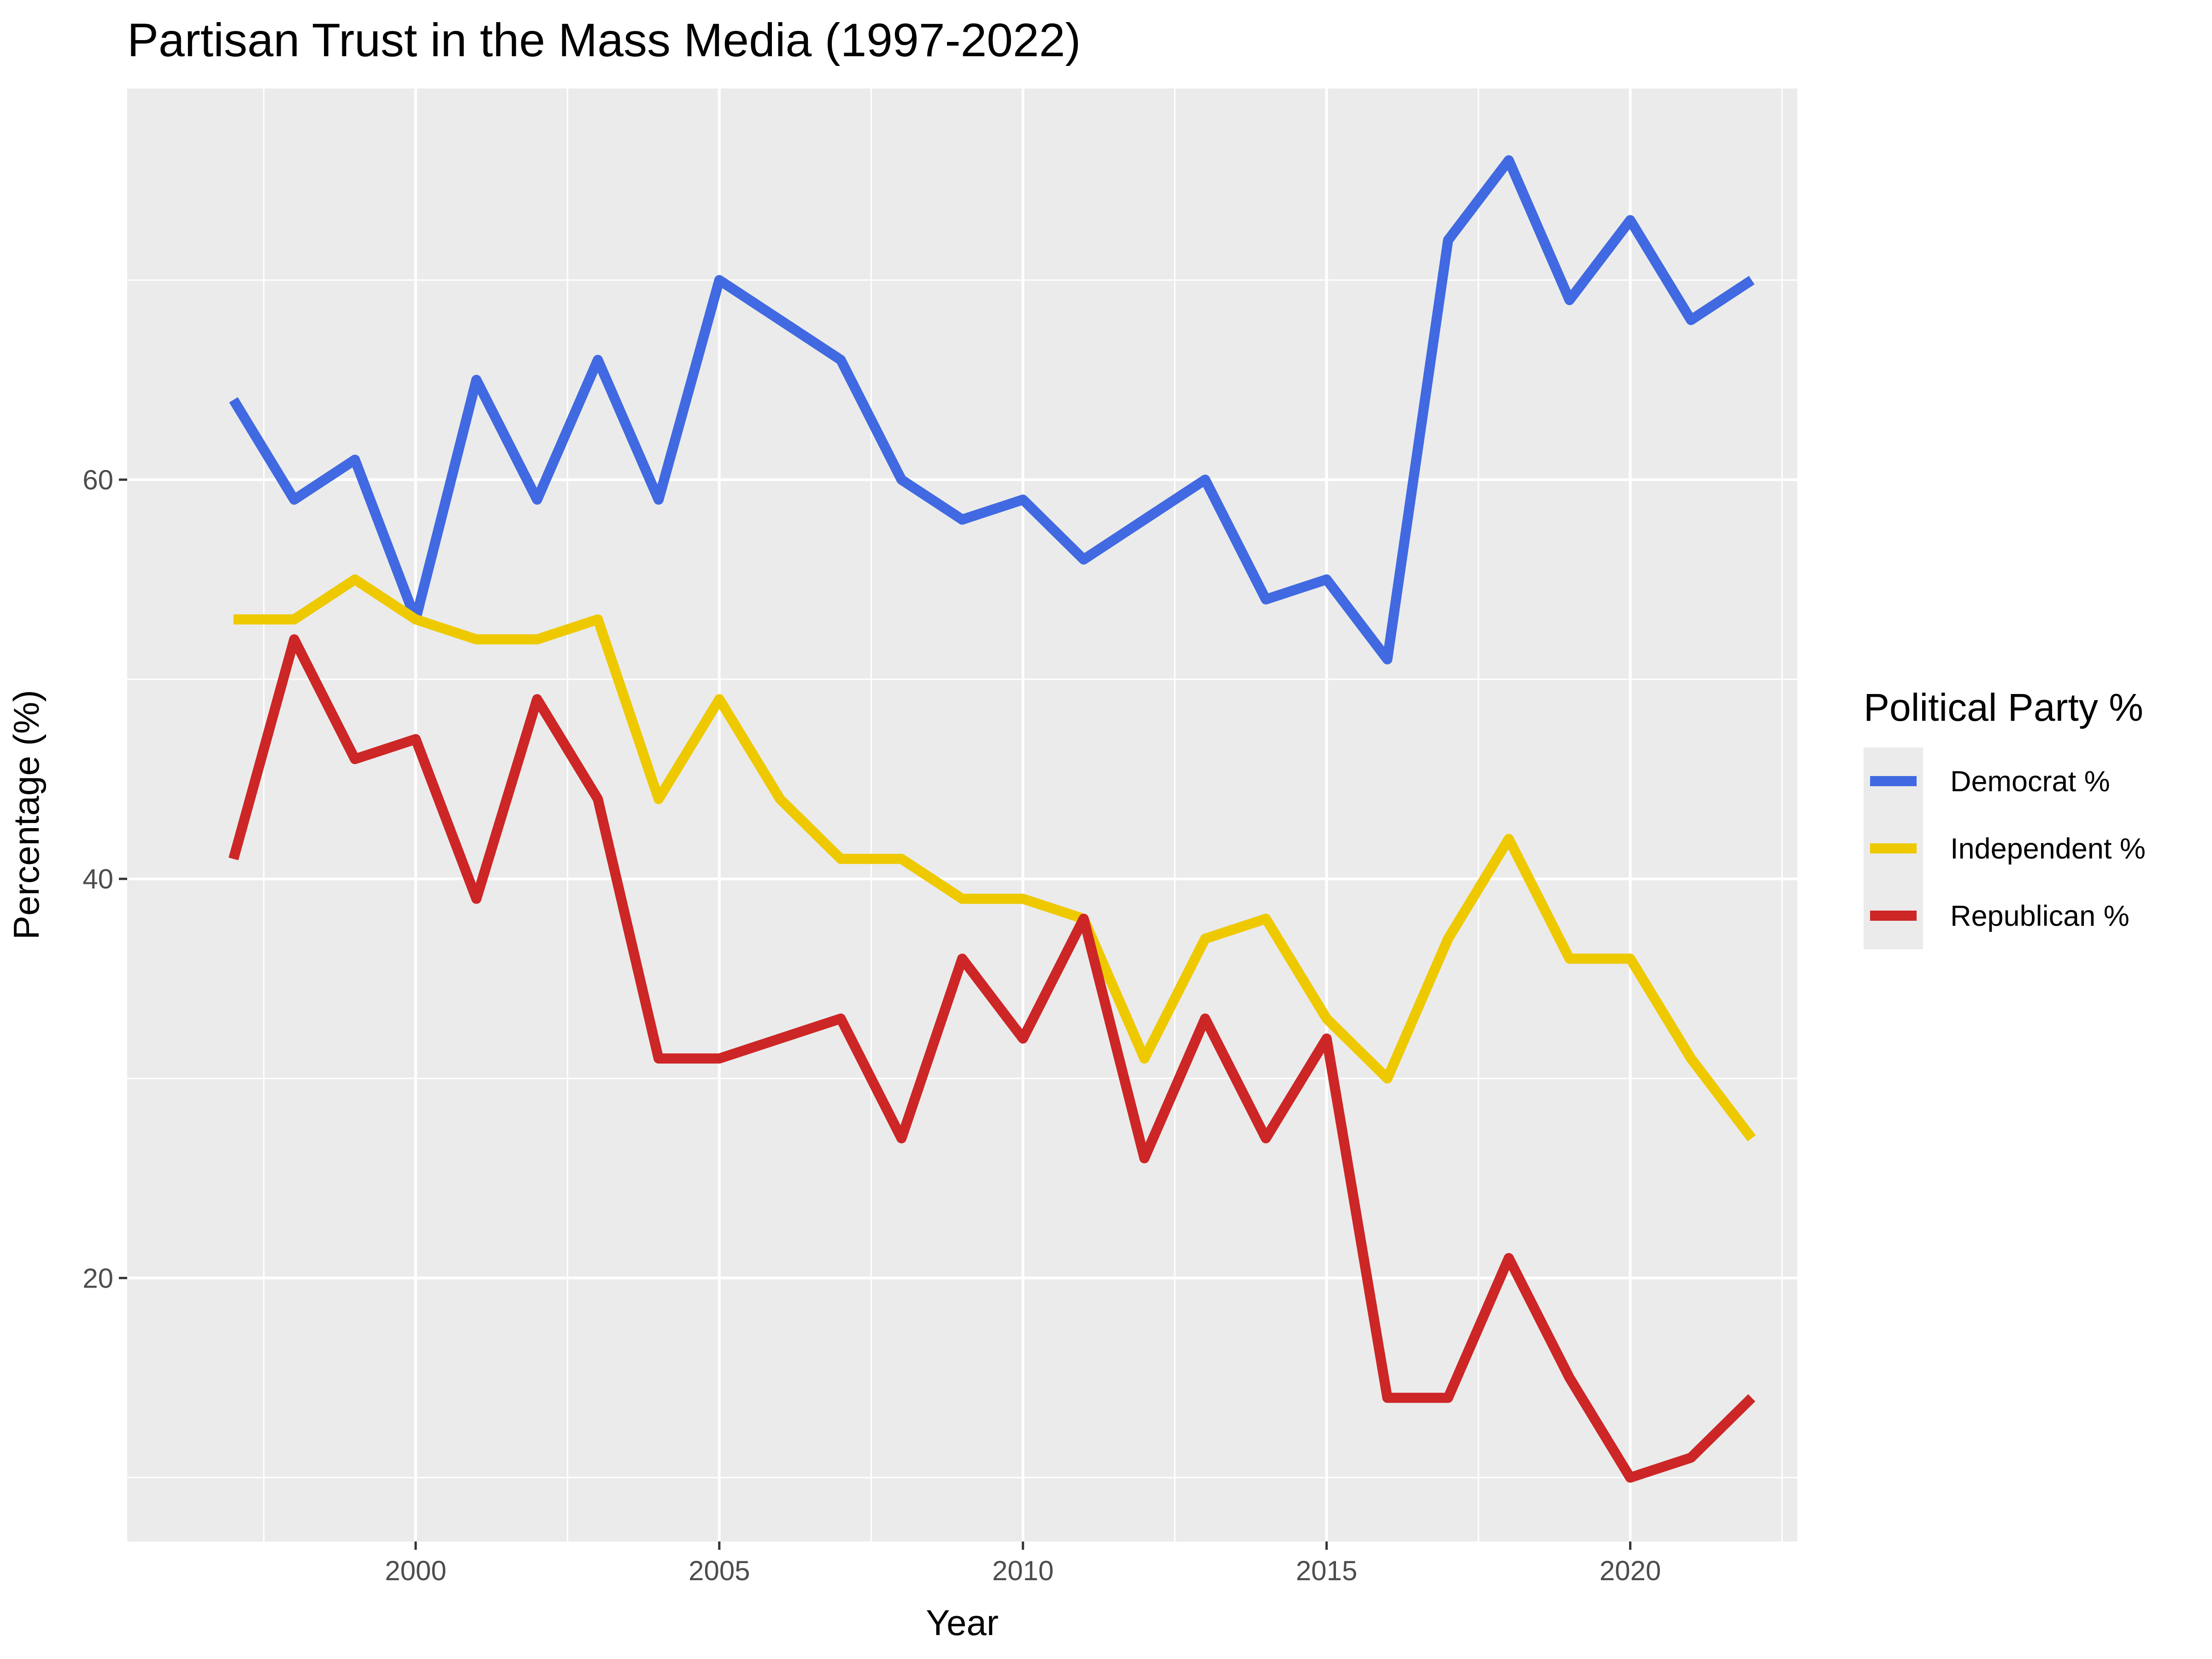 This screenshot has height=1659, width=2212. What do you see at coordinates (97, 480) in the screenshot?
I see `y-tick-label: 60` at bounding box center [97, 480].